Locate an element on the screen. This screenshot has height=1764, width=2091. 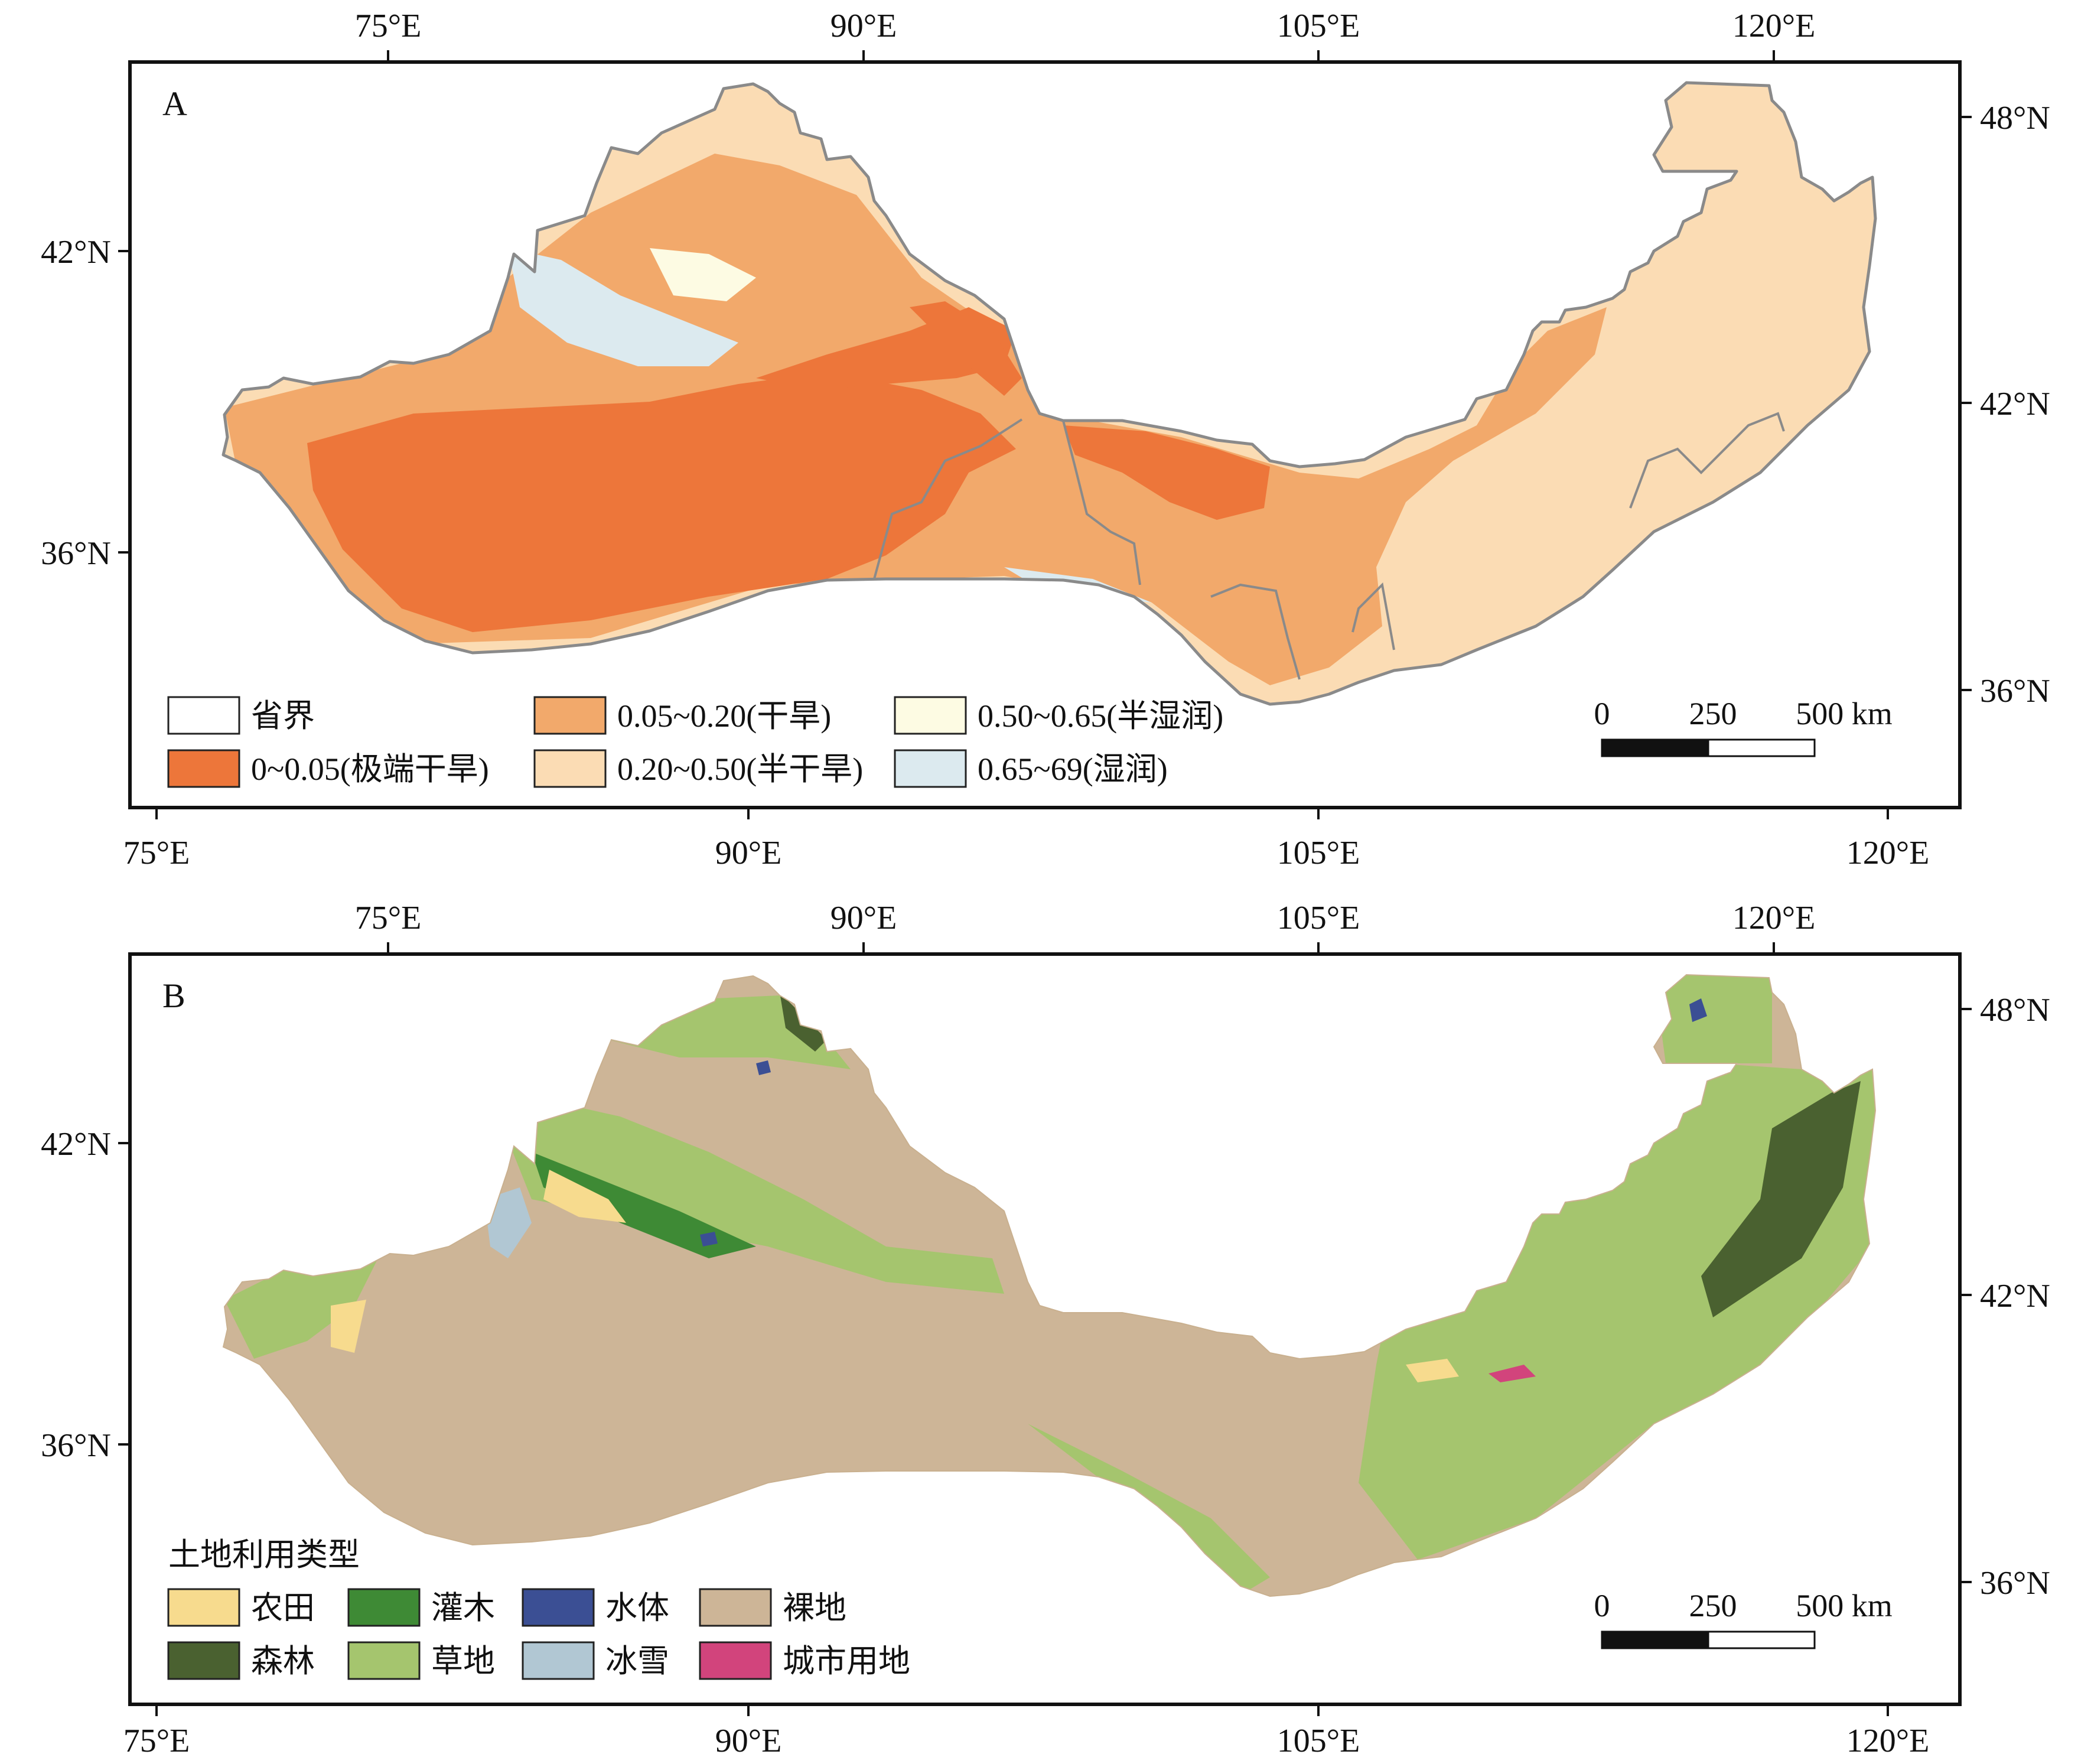
panel-b-right-lat-label: 48°N is located at coordinates (2015, 1010).